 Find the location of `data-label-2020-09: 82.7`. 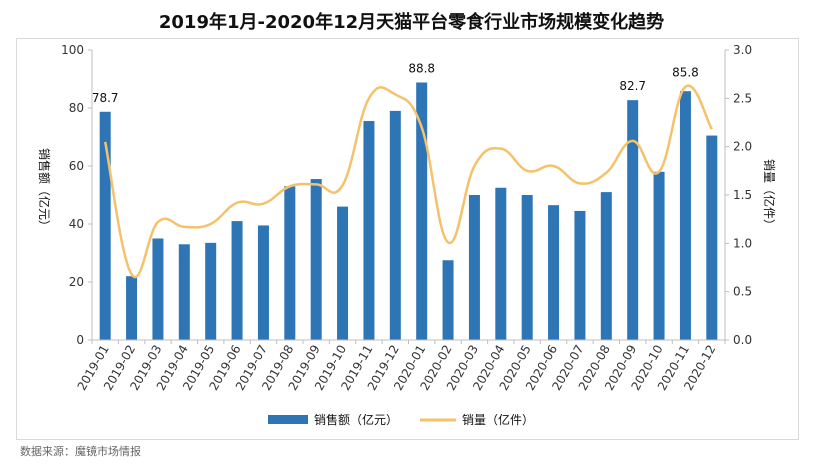

data-label-2020-09: 82.7 is located at coordinates (632, 86).